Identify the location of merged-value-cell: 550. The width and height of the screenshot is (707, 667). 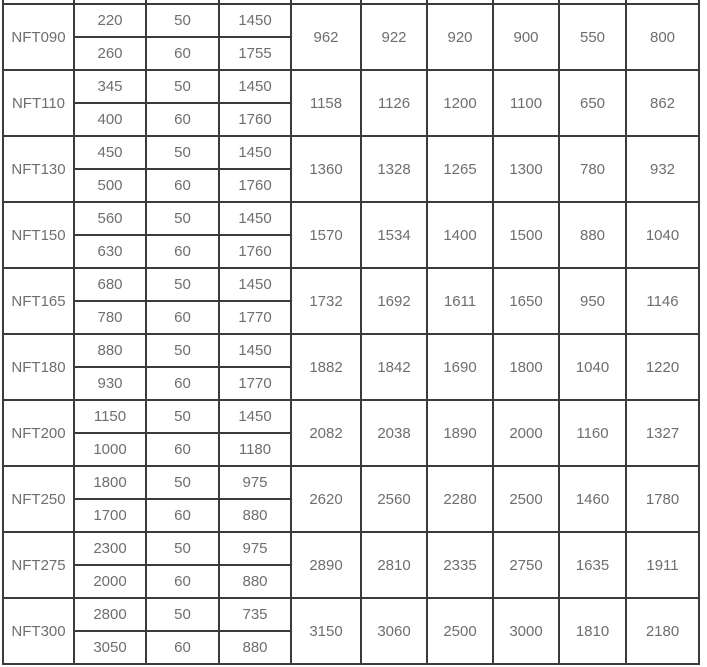
(592, 37).